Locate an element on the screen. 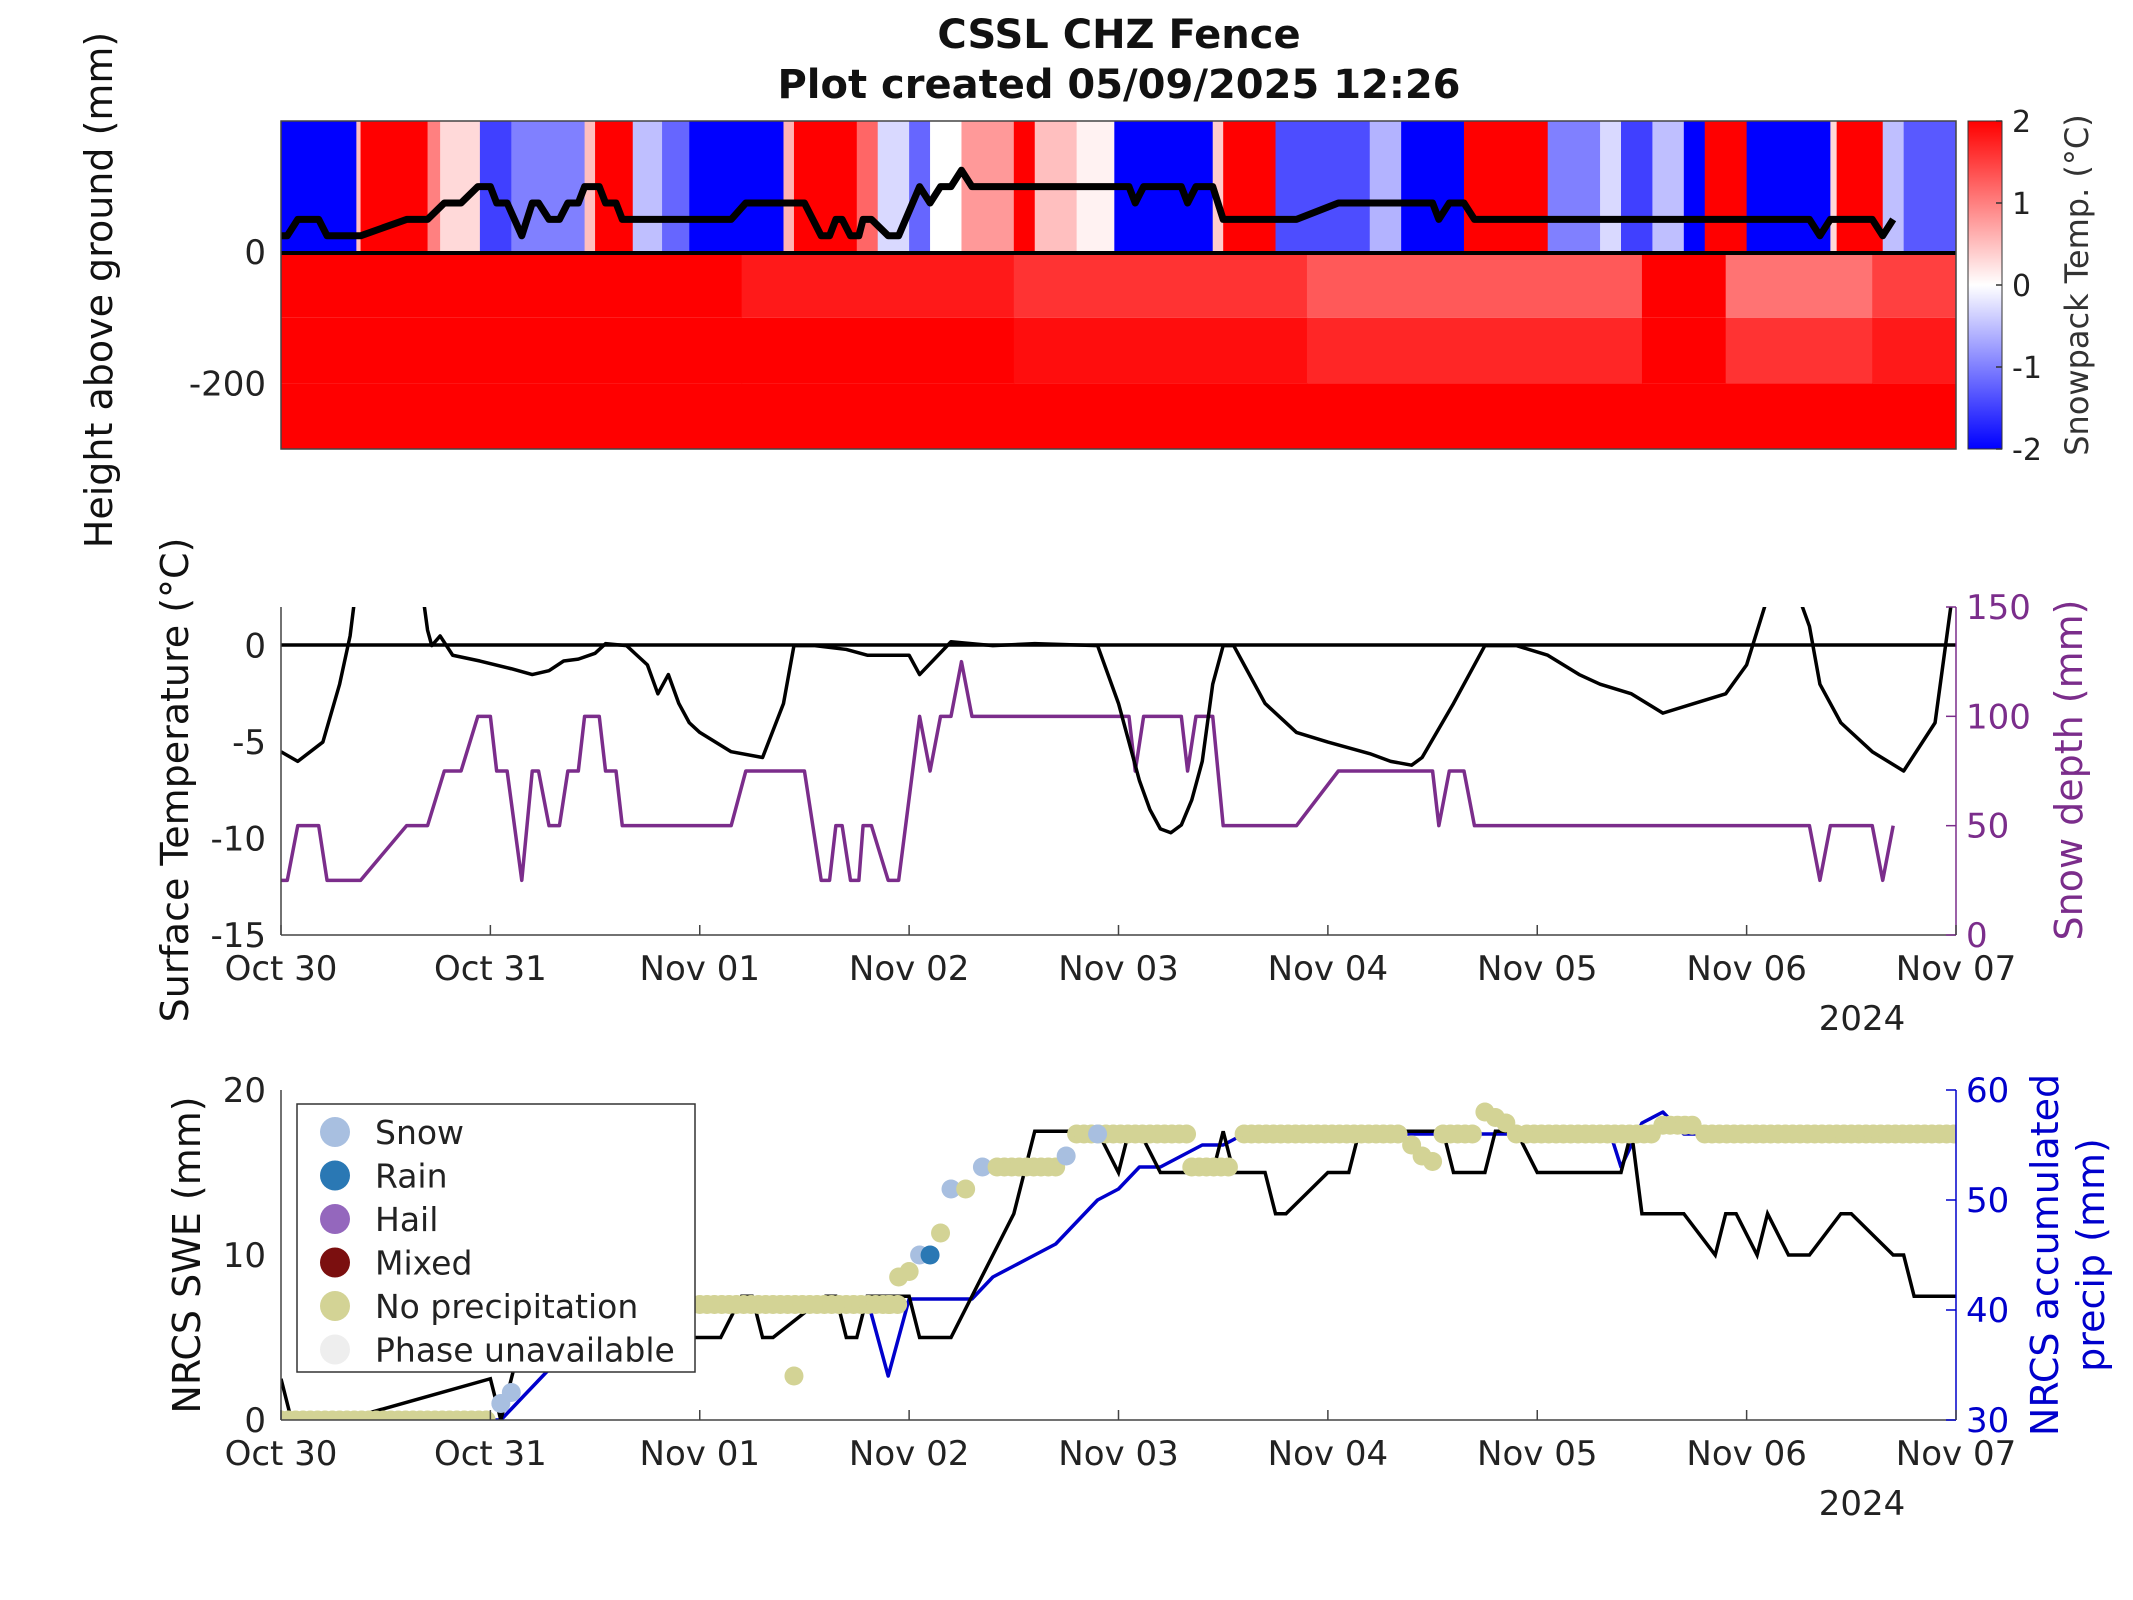 The image size is (2133, 1600). snow-depth-y-tick-label: 50 is located at coordinates (1987, 827).